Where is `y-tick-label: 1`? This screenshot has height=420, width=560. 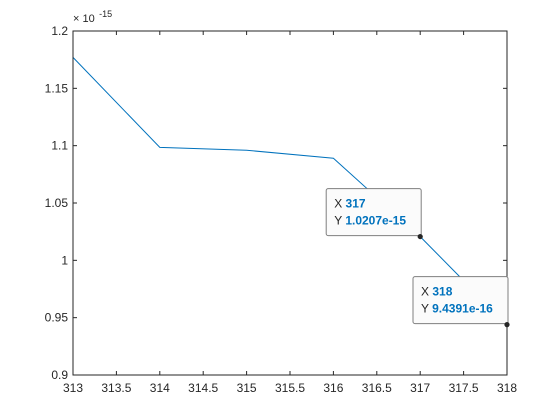 y-tick-label: 1 is located at coordinates (64, 260).